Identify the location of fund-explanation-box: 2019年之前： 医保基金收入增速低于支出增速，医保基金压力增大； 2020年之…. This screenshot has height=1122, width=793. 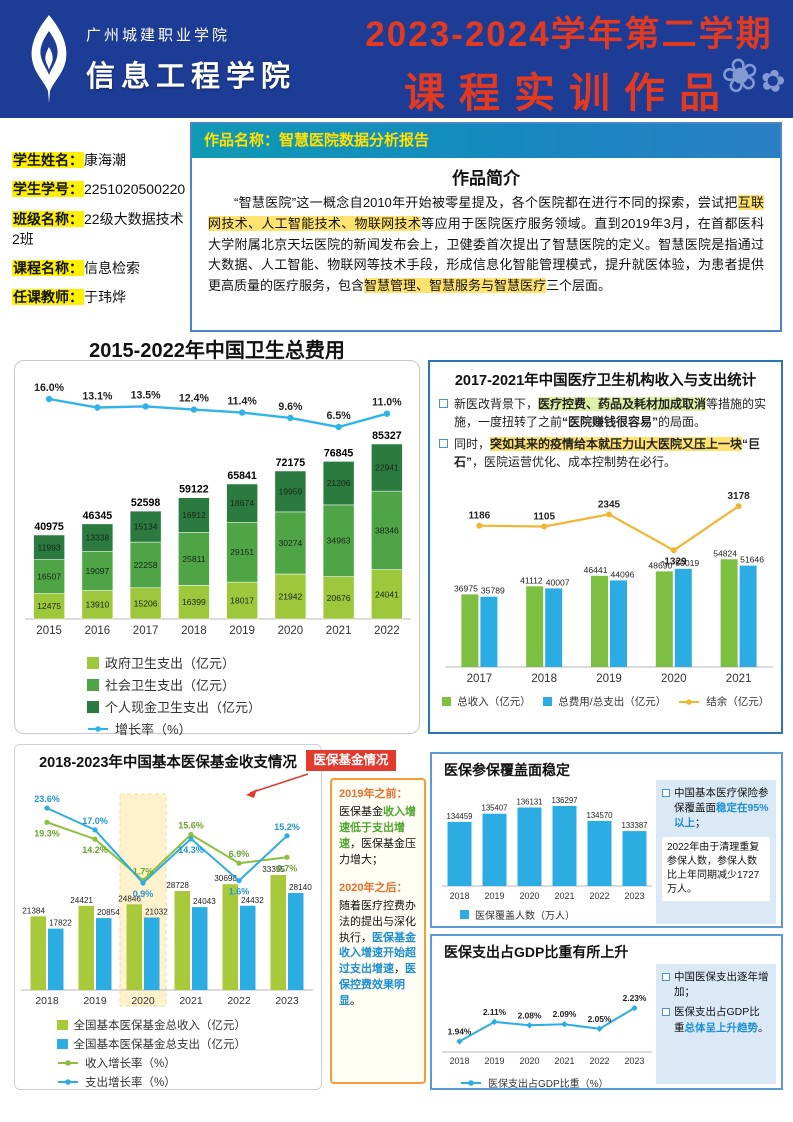
(378, 931).